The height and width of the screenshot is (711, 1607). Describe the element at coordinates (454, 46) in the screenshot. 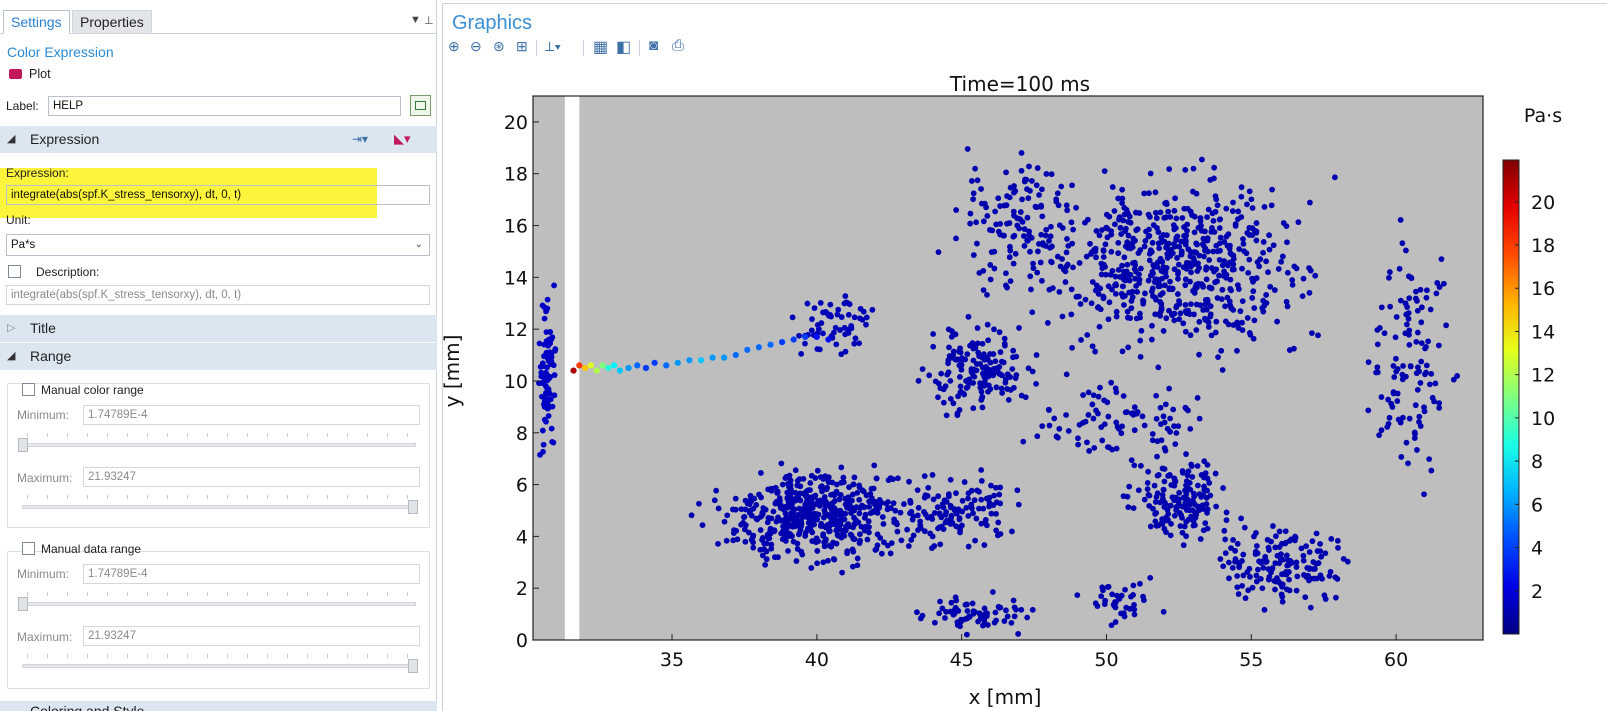

I see `zoom-in-icon: ⊕` at that location.